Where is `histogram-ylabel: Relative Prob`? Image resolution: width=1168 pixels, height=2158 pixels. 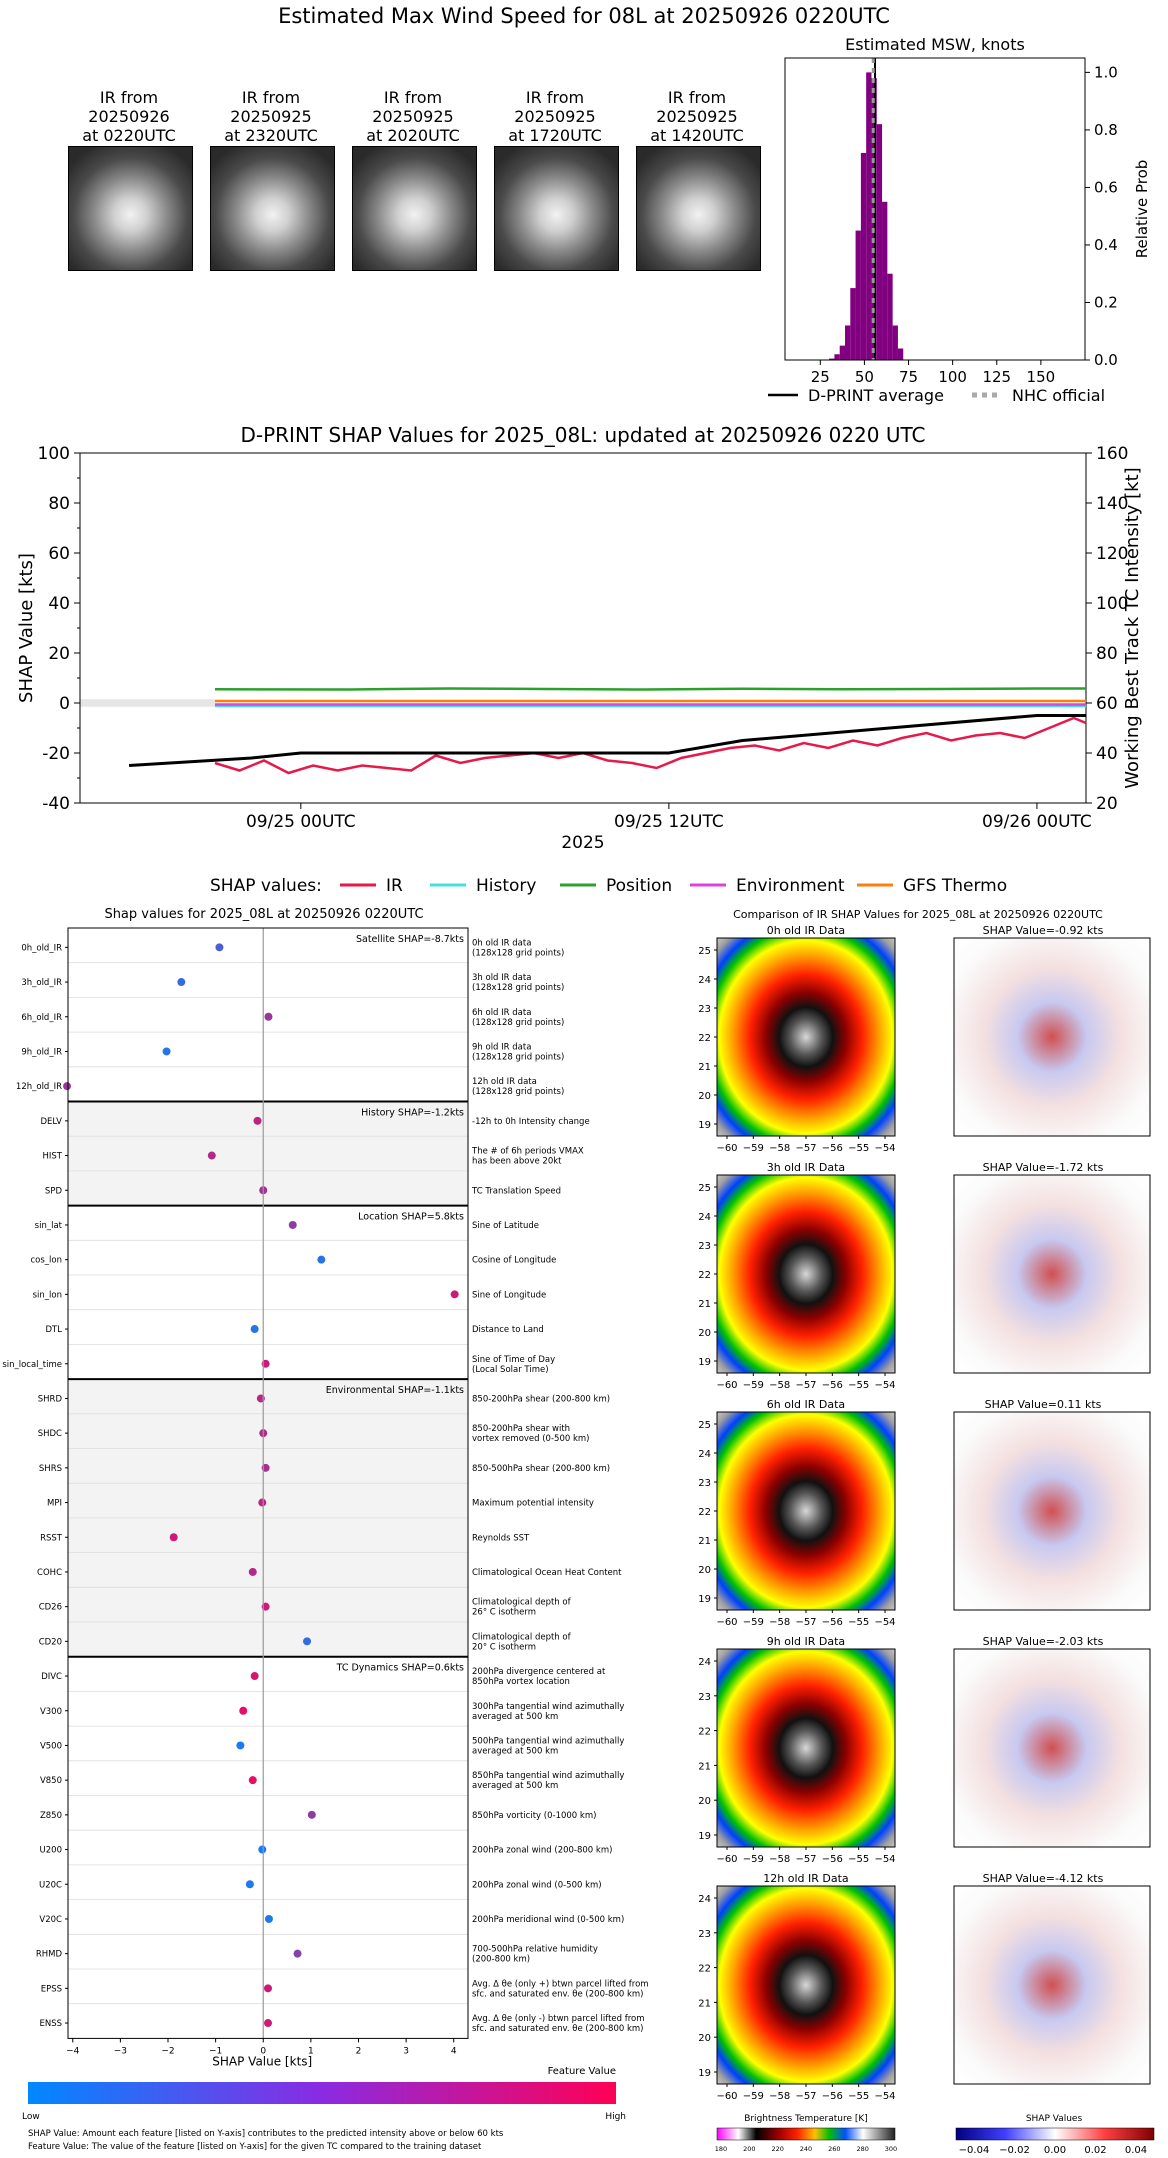
histogram-ylabel: Relative Prob is located at coordinates (1142, 209).